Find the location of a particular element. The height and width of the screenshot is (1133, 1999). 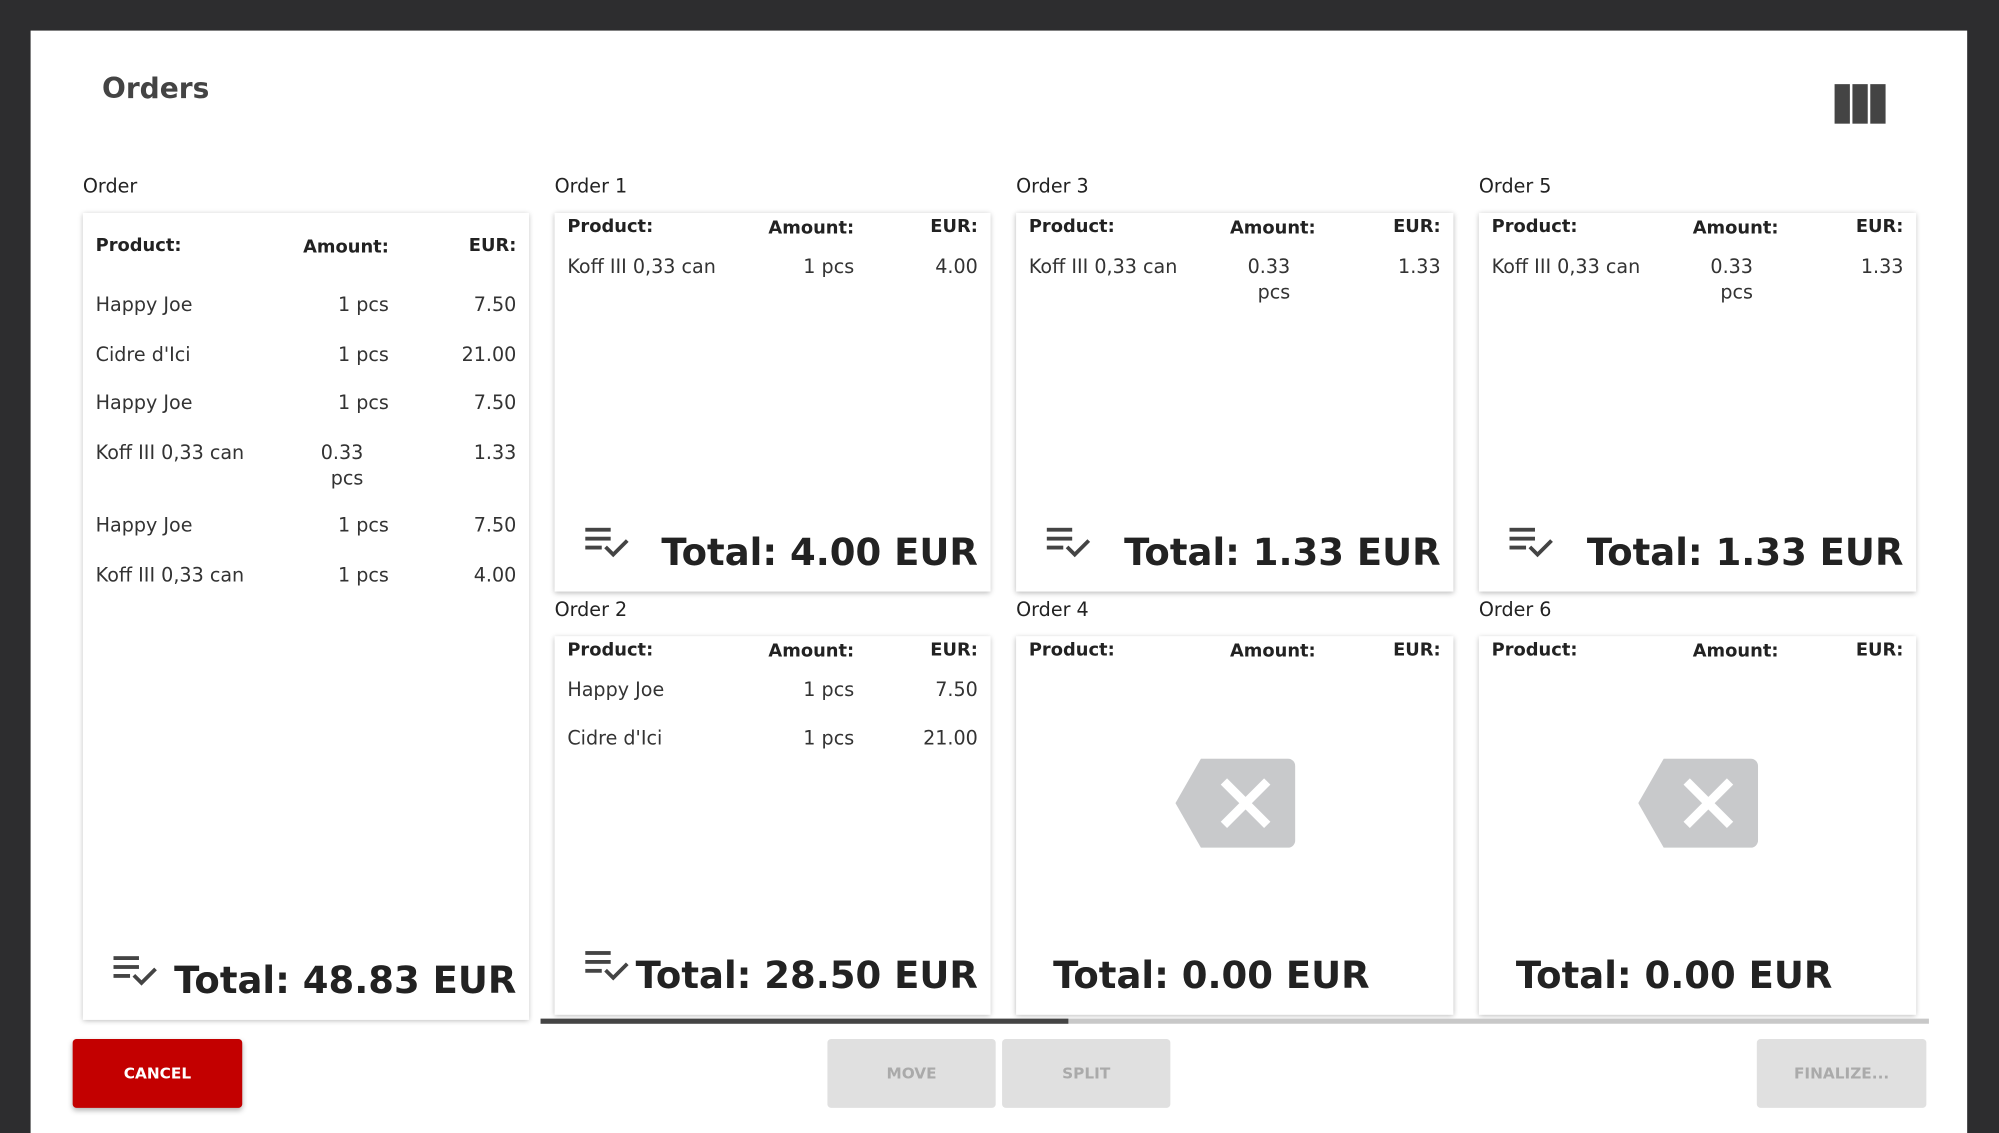

horizontal-scrollbar is located at coordinates (1234, 1021).